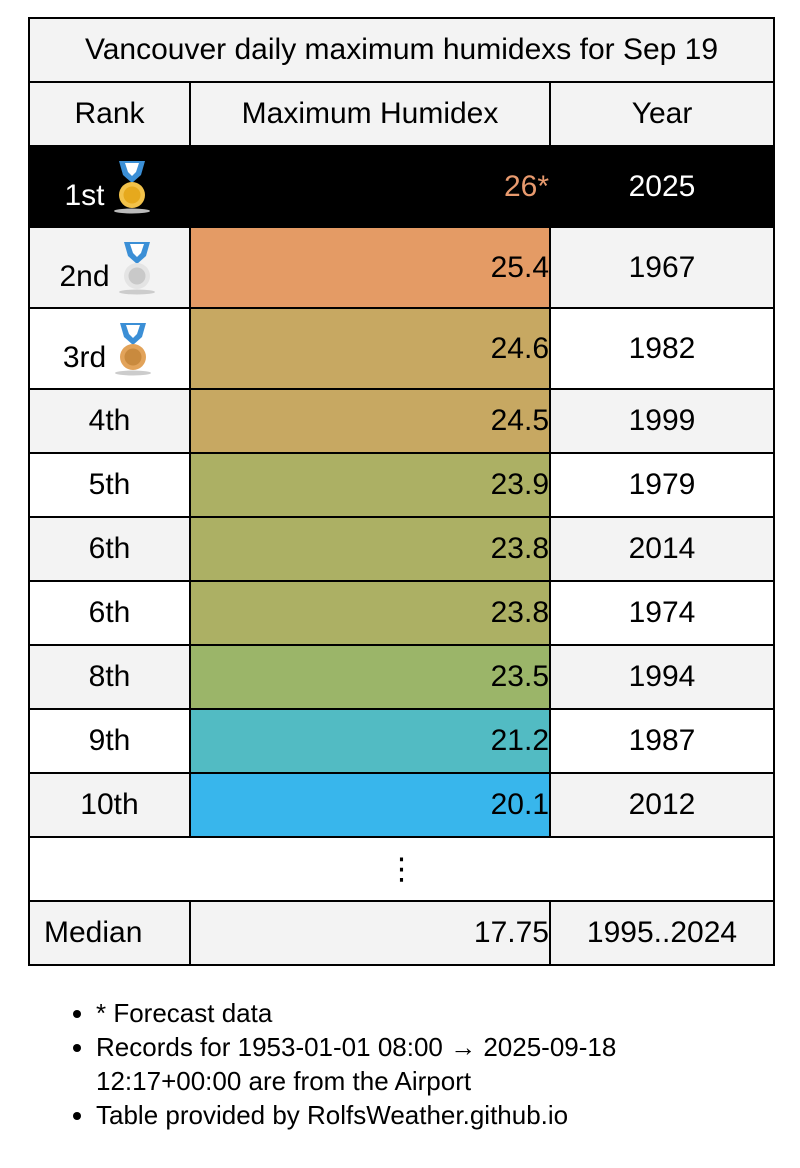 This screenshot has width=800, height=1168. Describe the element at coordinates (109, 485) in the screenshot. I see `rank-cell: 5th` at that location.